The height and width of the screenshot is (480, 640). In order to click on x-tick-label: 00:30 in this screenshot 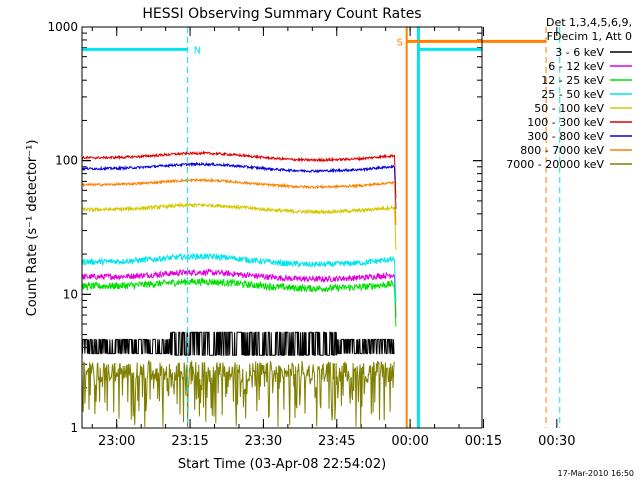, I will do `click(556, 441)`.